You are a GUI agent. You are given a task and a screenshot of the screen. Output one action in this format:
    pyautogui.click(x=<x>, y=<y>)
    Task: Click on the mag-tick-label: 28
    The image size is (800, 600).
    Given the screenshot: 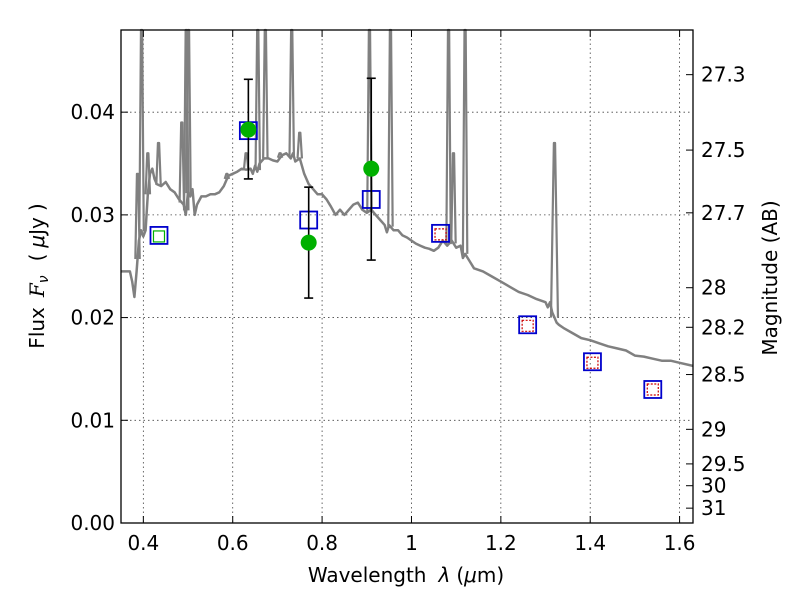 What is the action you would take?
    pyautogui.click(x=713, y=288)
    